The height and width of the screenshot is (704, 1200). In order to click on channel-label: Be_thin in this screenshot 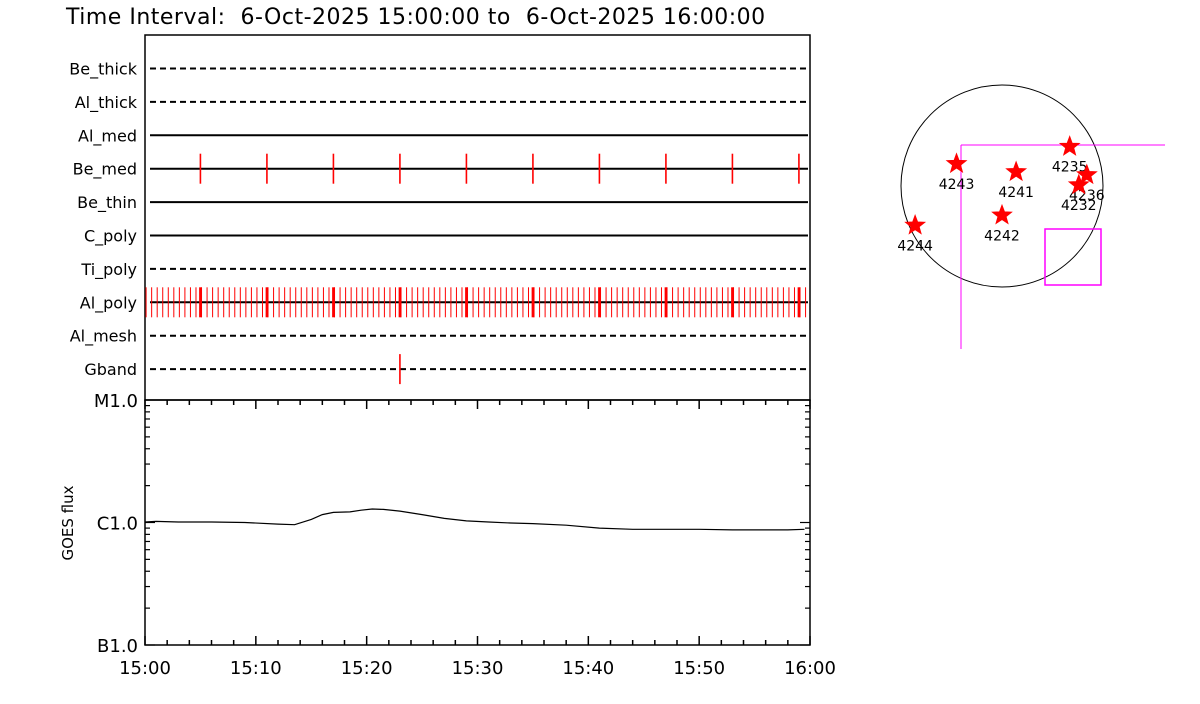, I will do `click(107, 203)`.